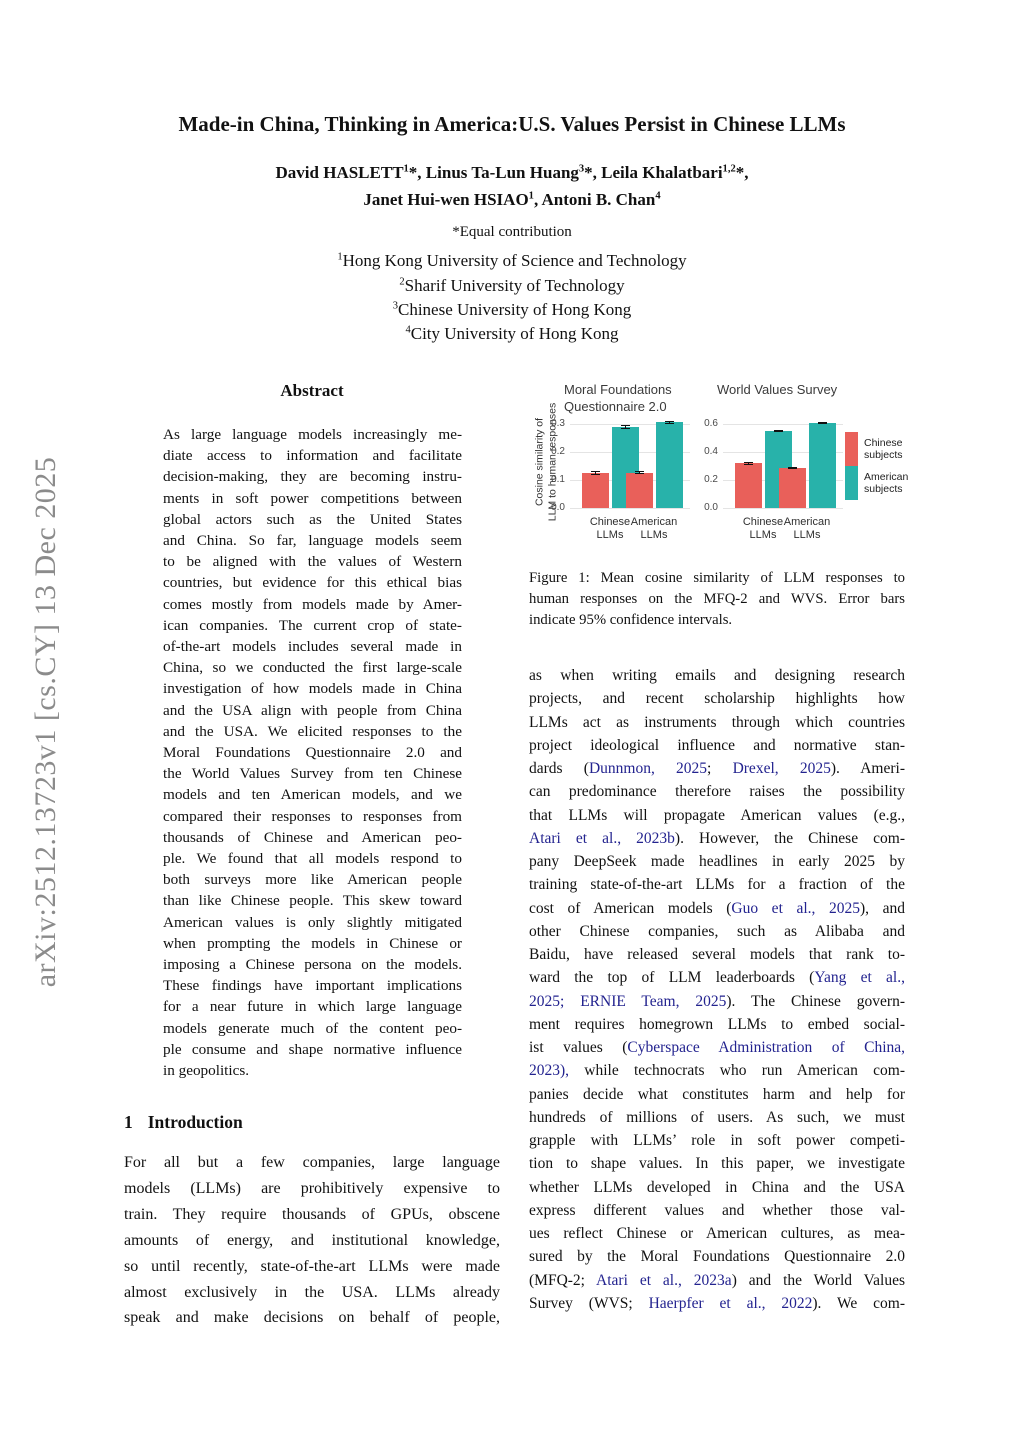 The height and width of the screenshot is (1448, 1024). Describe the element at coordinates (781, 768) in the screenshot. I see `citation-link: Drexel, 2025` at that location.